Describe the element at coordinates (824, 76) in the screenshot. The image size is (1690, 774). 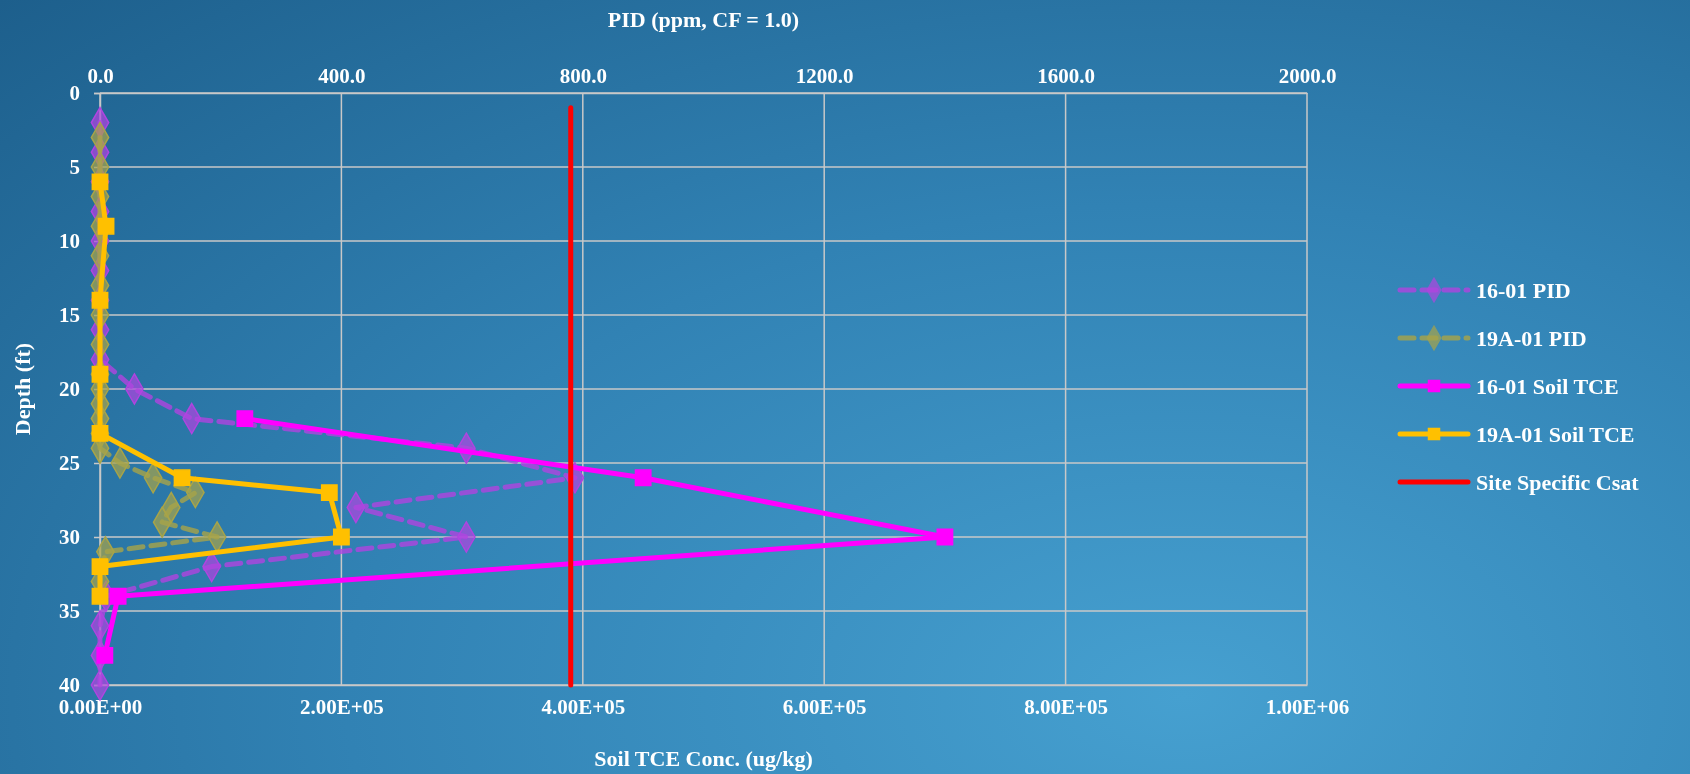
I see `x2-tick-label: 1200.0` at that location.